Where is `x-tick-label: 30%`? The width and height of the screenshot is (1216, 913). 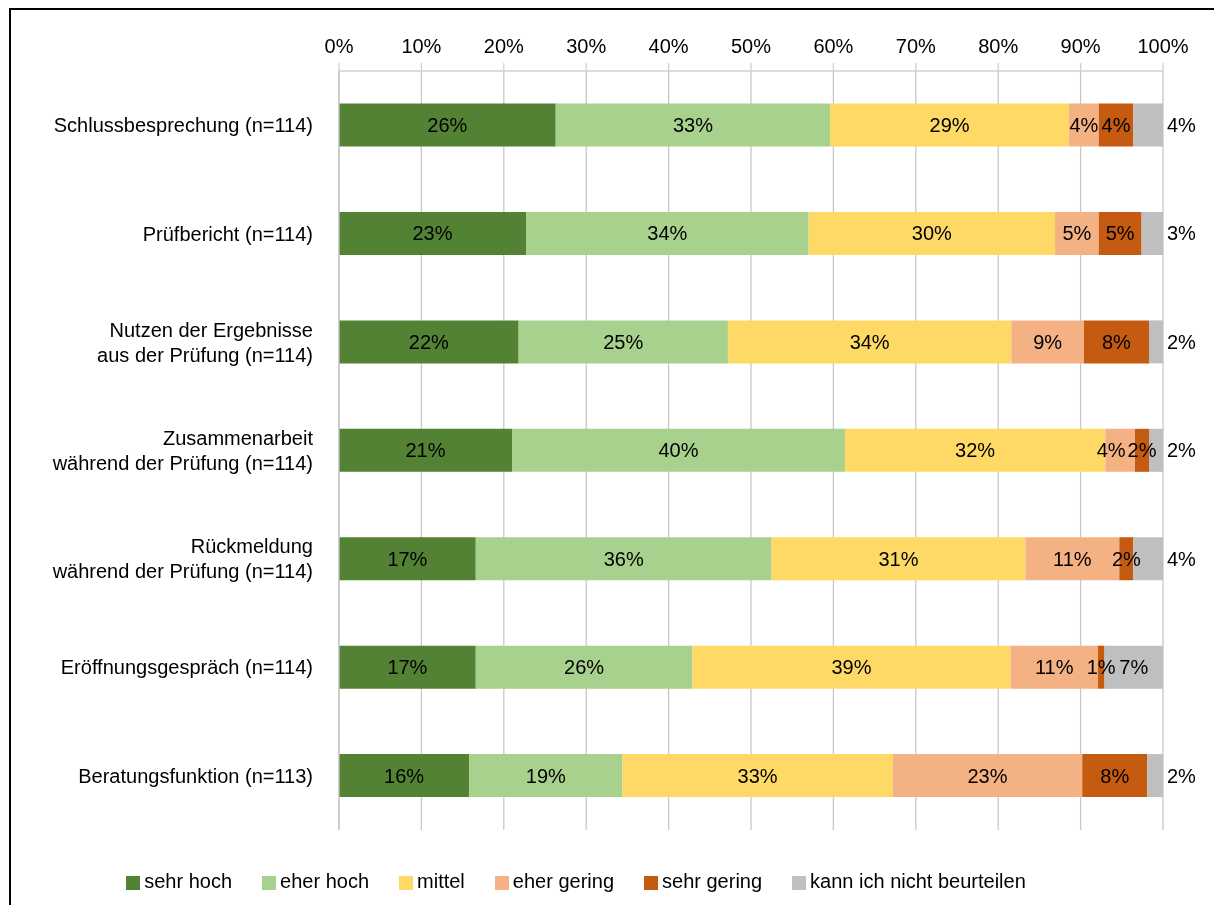
x-tick-label: 30% is located at coordinates (586, 46).